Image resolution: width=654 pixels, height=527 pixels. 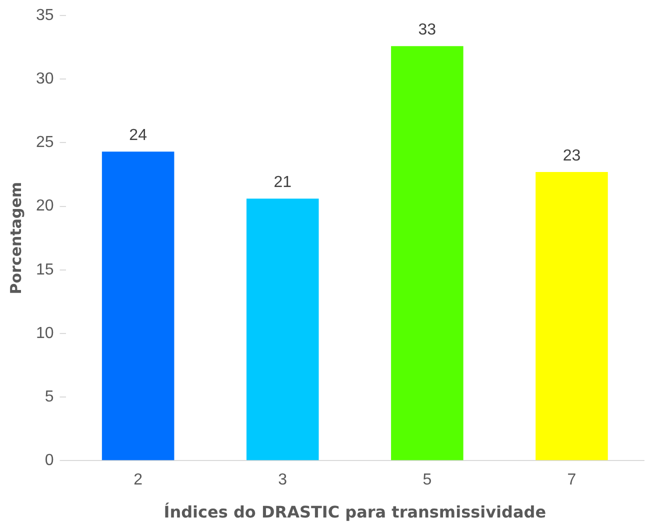 I want to click on x-tick-label: 5, so click(x=427, y=480).